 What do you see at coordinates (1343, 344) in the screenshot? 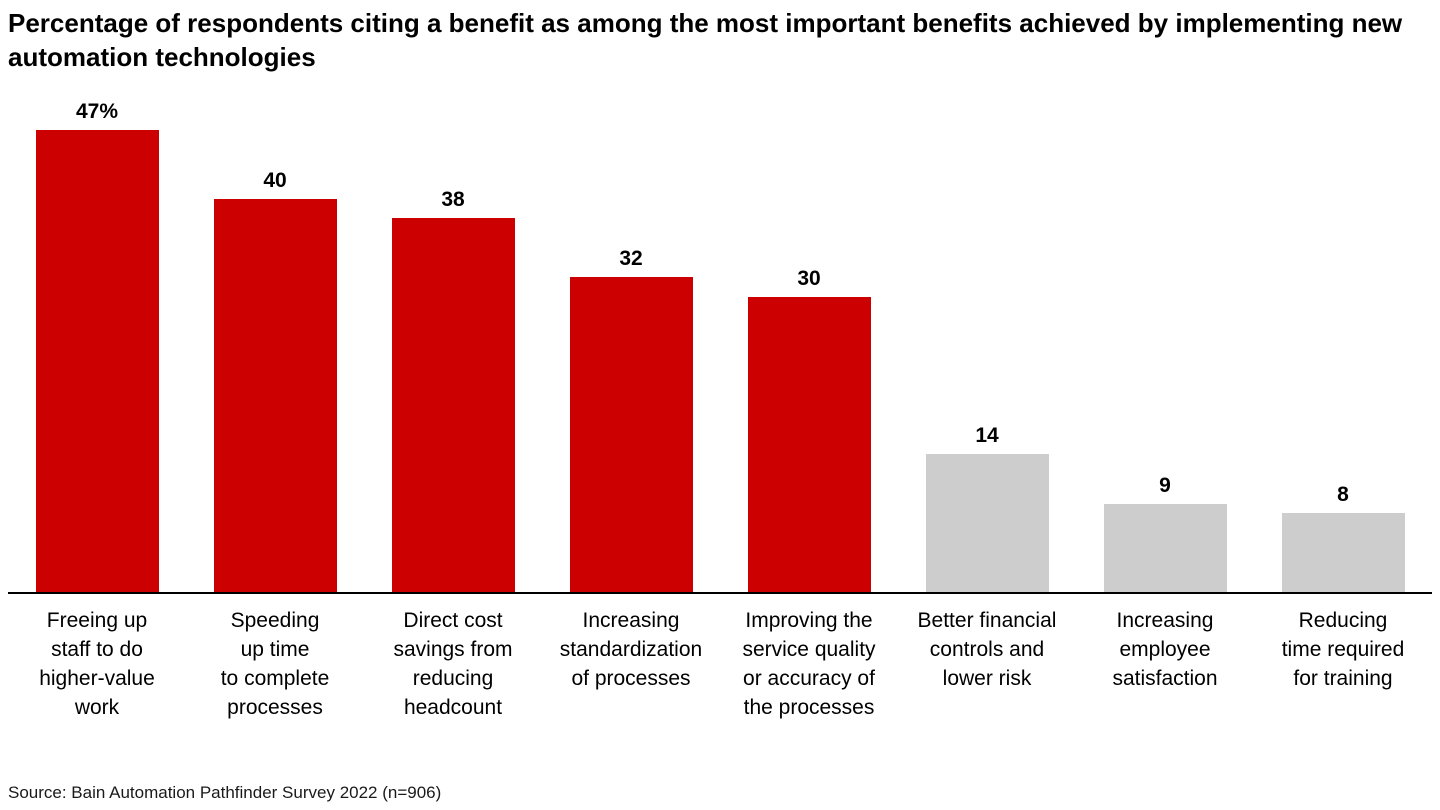
I see `bar-column: 8` at bounding box center [1343, 344].